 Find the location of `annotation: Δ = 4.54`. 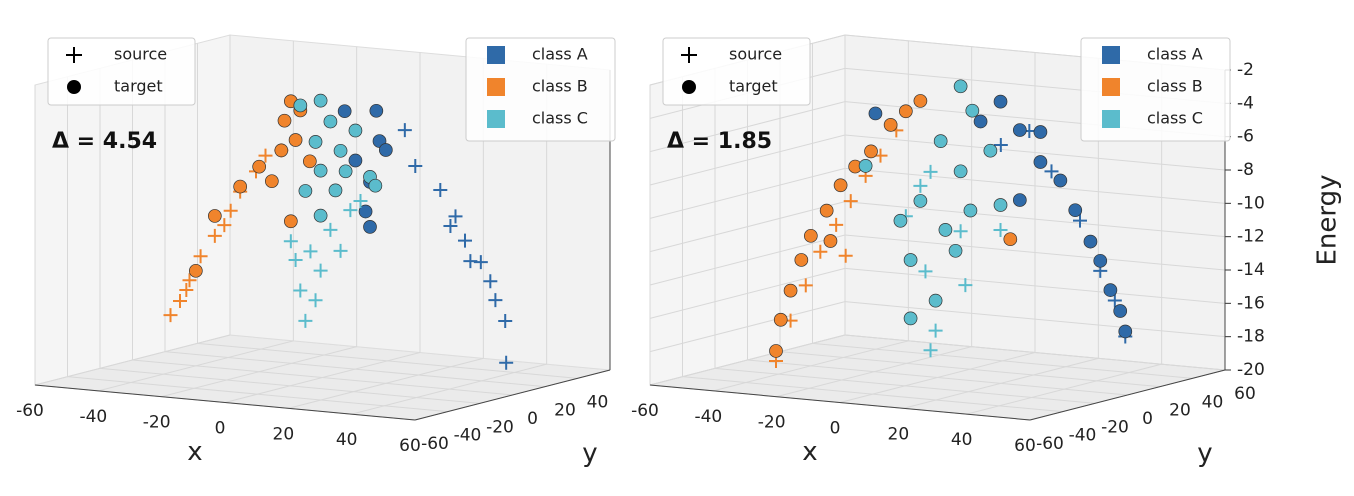

annotation: Δ = 4.54 is located at coordinates (104, 141).